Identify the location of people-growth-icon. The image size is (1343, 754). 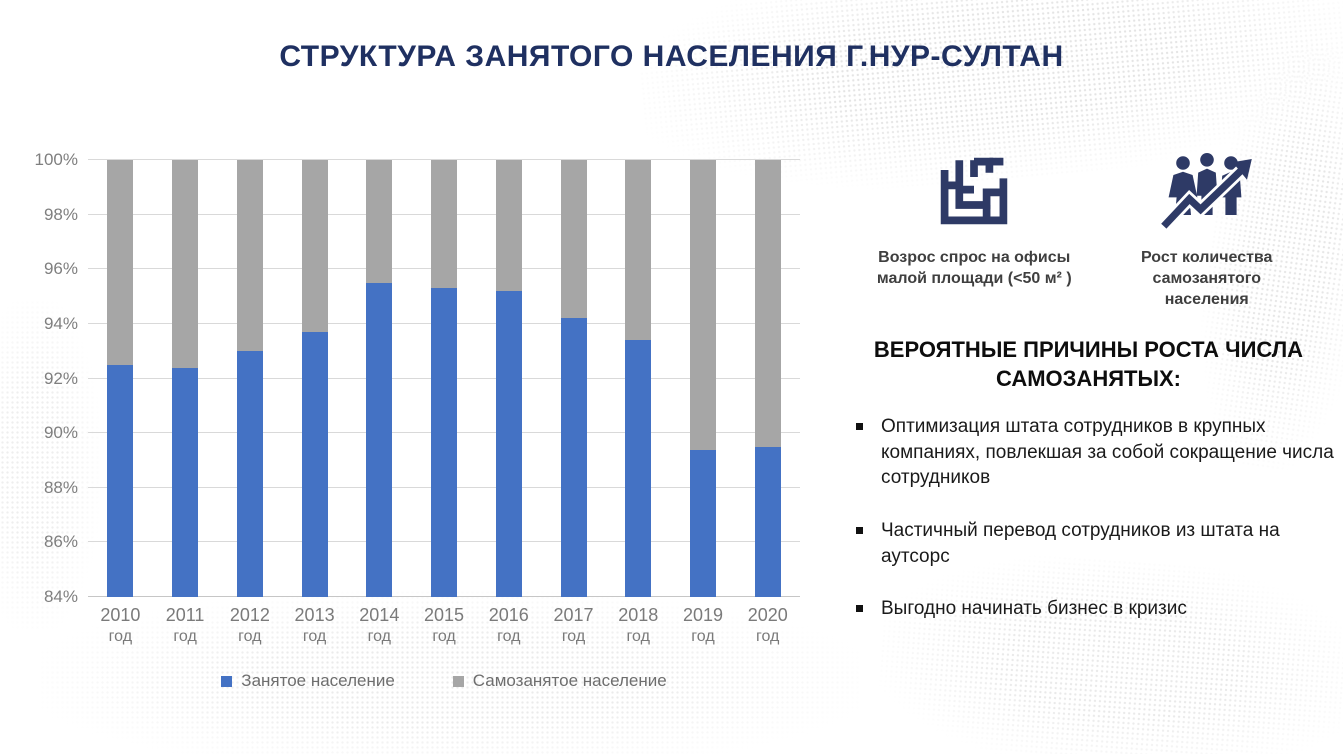
(1206, 191).